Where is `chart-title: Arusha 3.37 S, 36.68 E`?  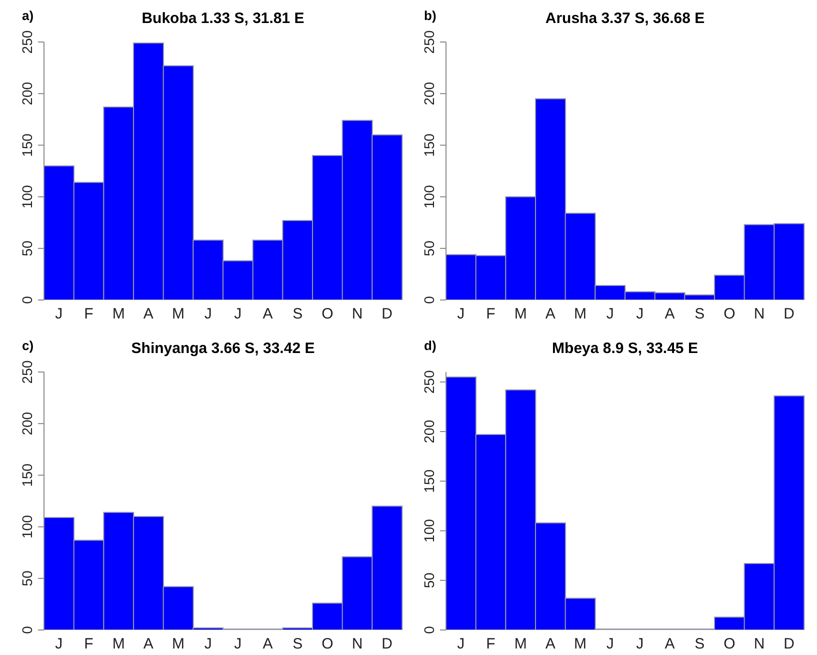
chart-title: Arusha 3.37 S, 36.68 E is located at coordinates (625, 18).